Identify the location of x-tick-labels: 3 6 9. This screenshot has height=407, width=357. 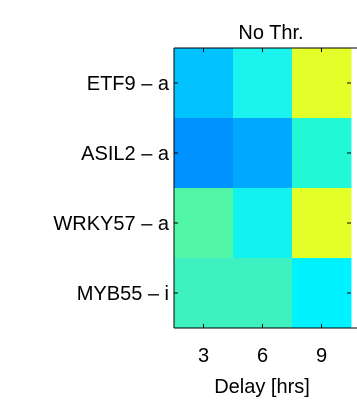
(262, 356).